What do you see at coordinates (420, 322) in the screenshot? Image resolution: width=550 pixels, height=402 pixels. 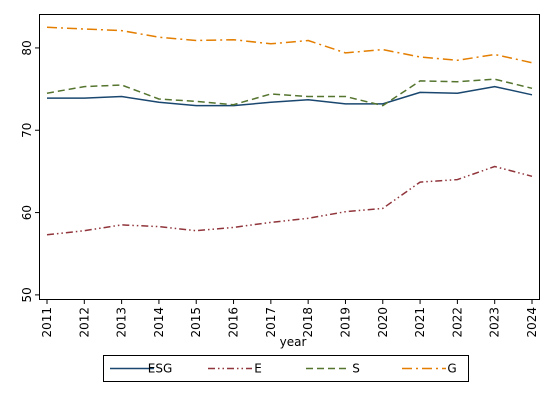 I see `x-tick-label: 2021` at bounding box center [420, 322].